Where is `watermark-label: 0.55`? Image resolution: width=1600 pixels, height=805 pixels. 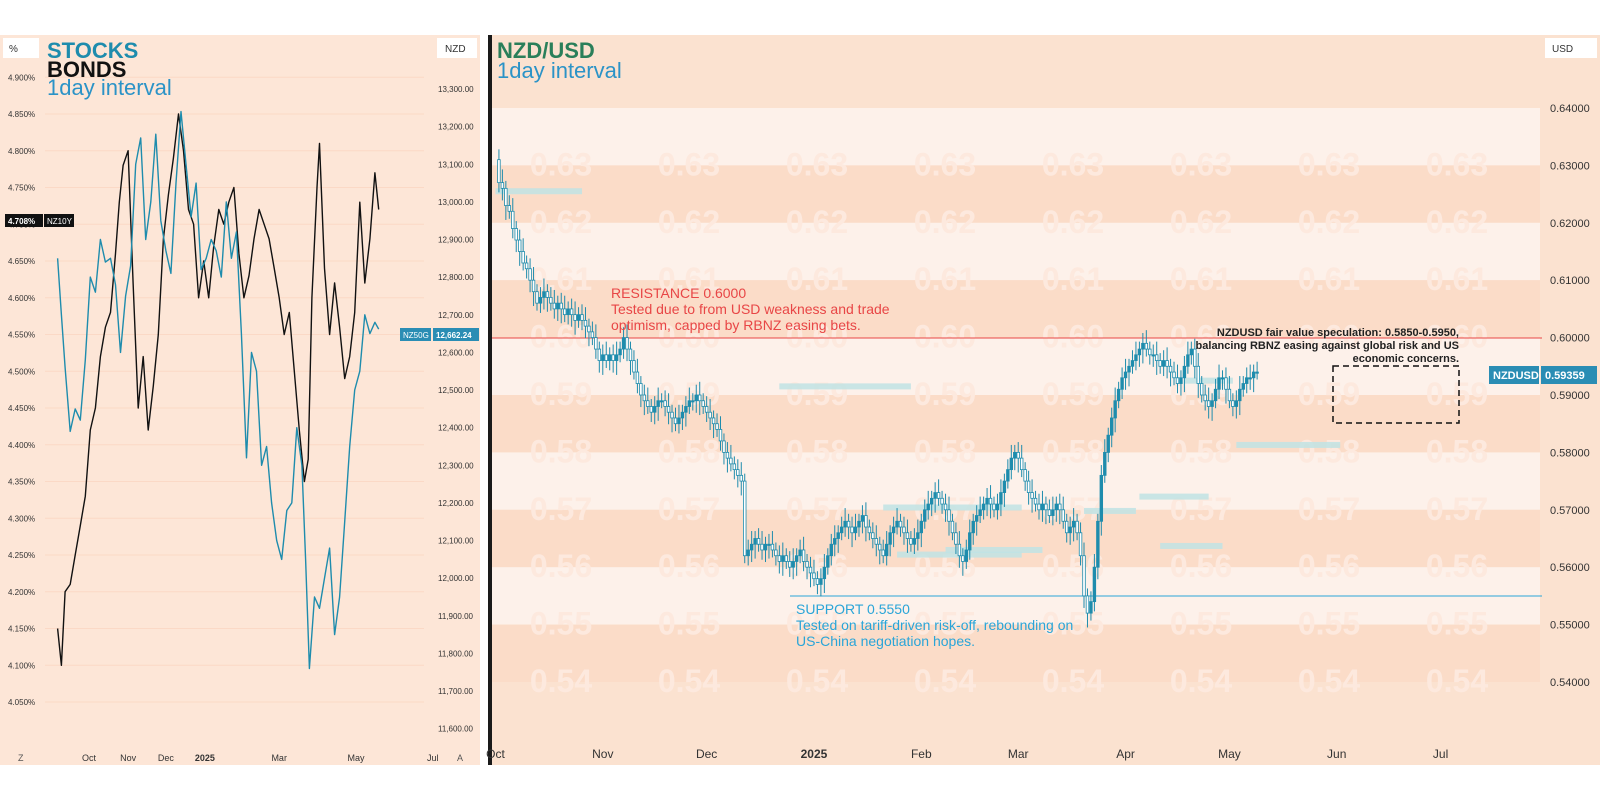 watermark-label: 0.55 is located at coordinates (689, 624).